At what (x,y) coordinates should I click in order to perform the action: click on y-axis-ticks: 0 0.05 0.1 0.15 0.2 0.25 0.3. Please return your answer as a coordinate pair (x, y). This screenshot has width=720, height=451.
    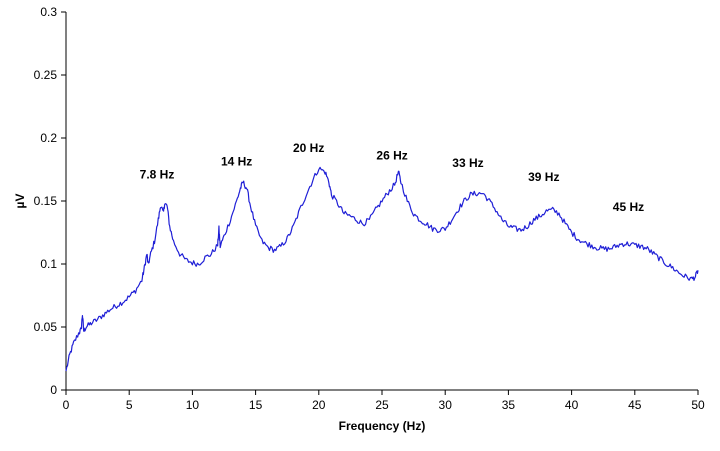
    Looking at the image, I should click on (50, 201).